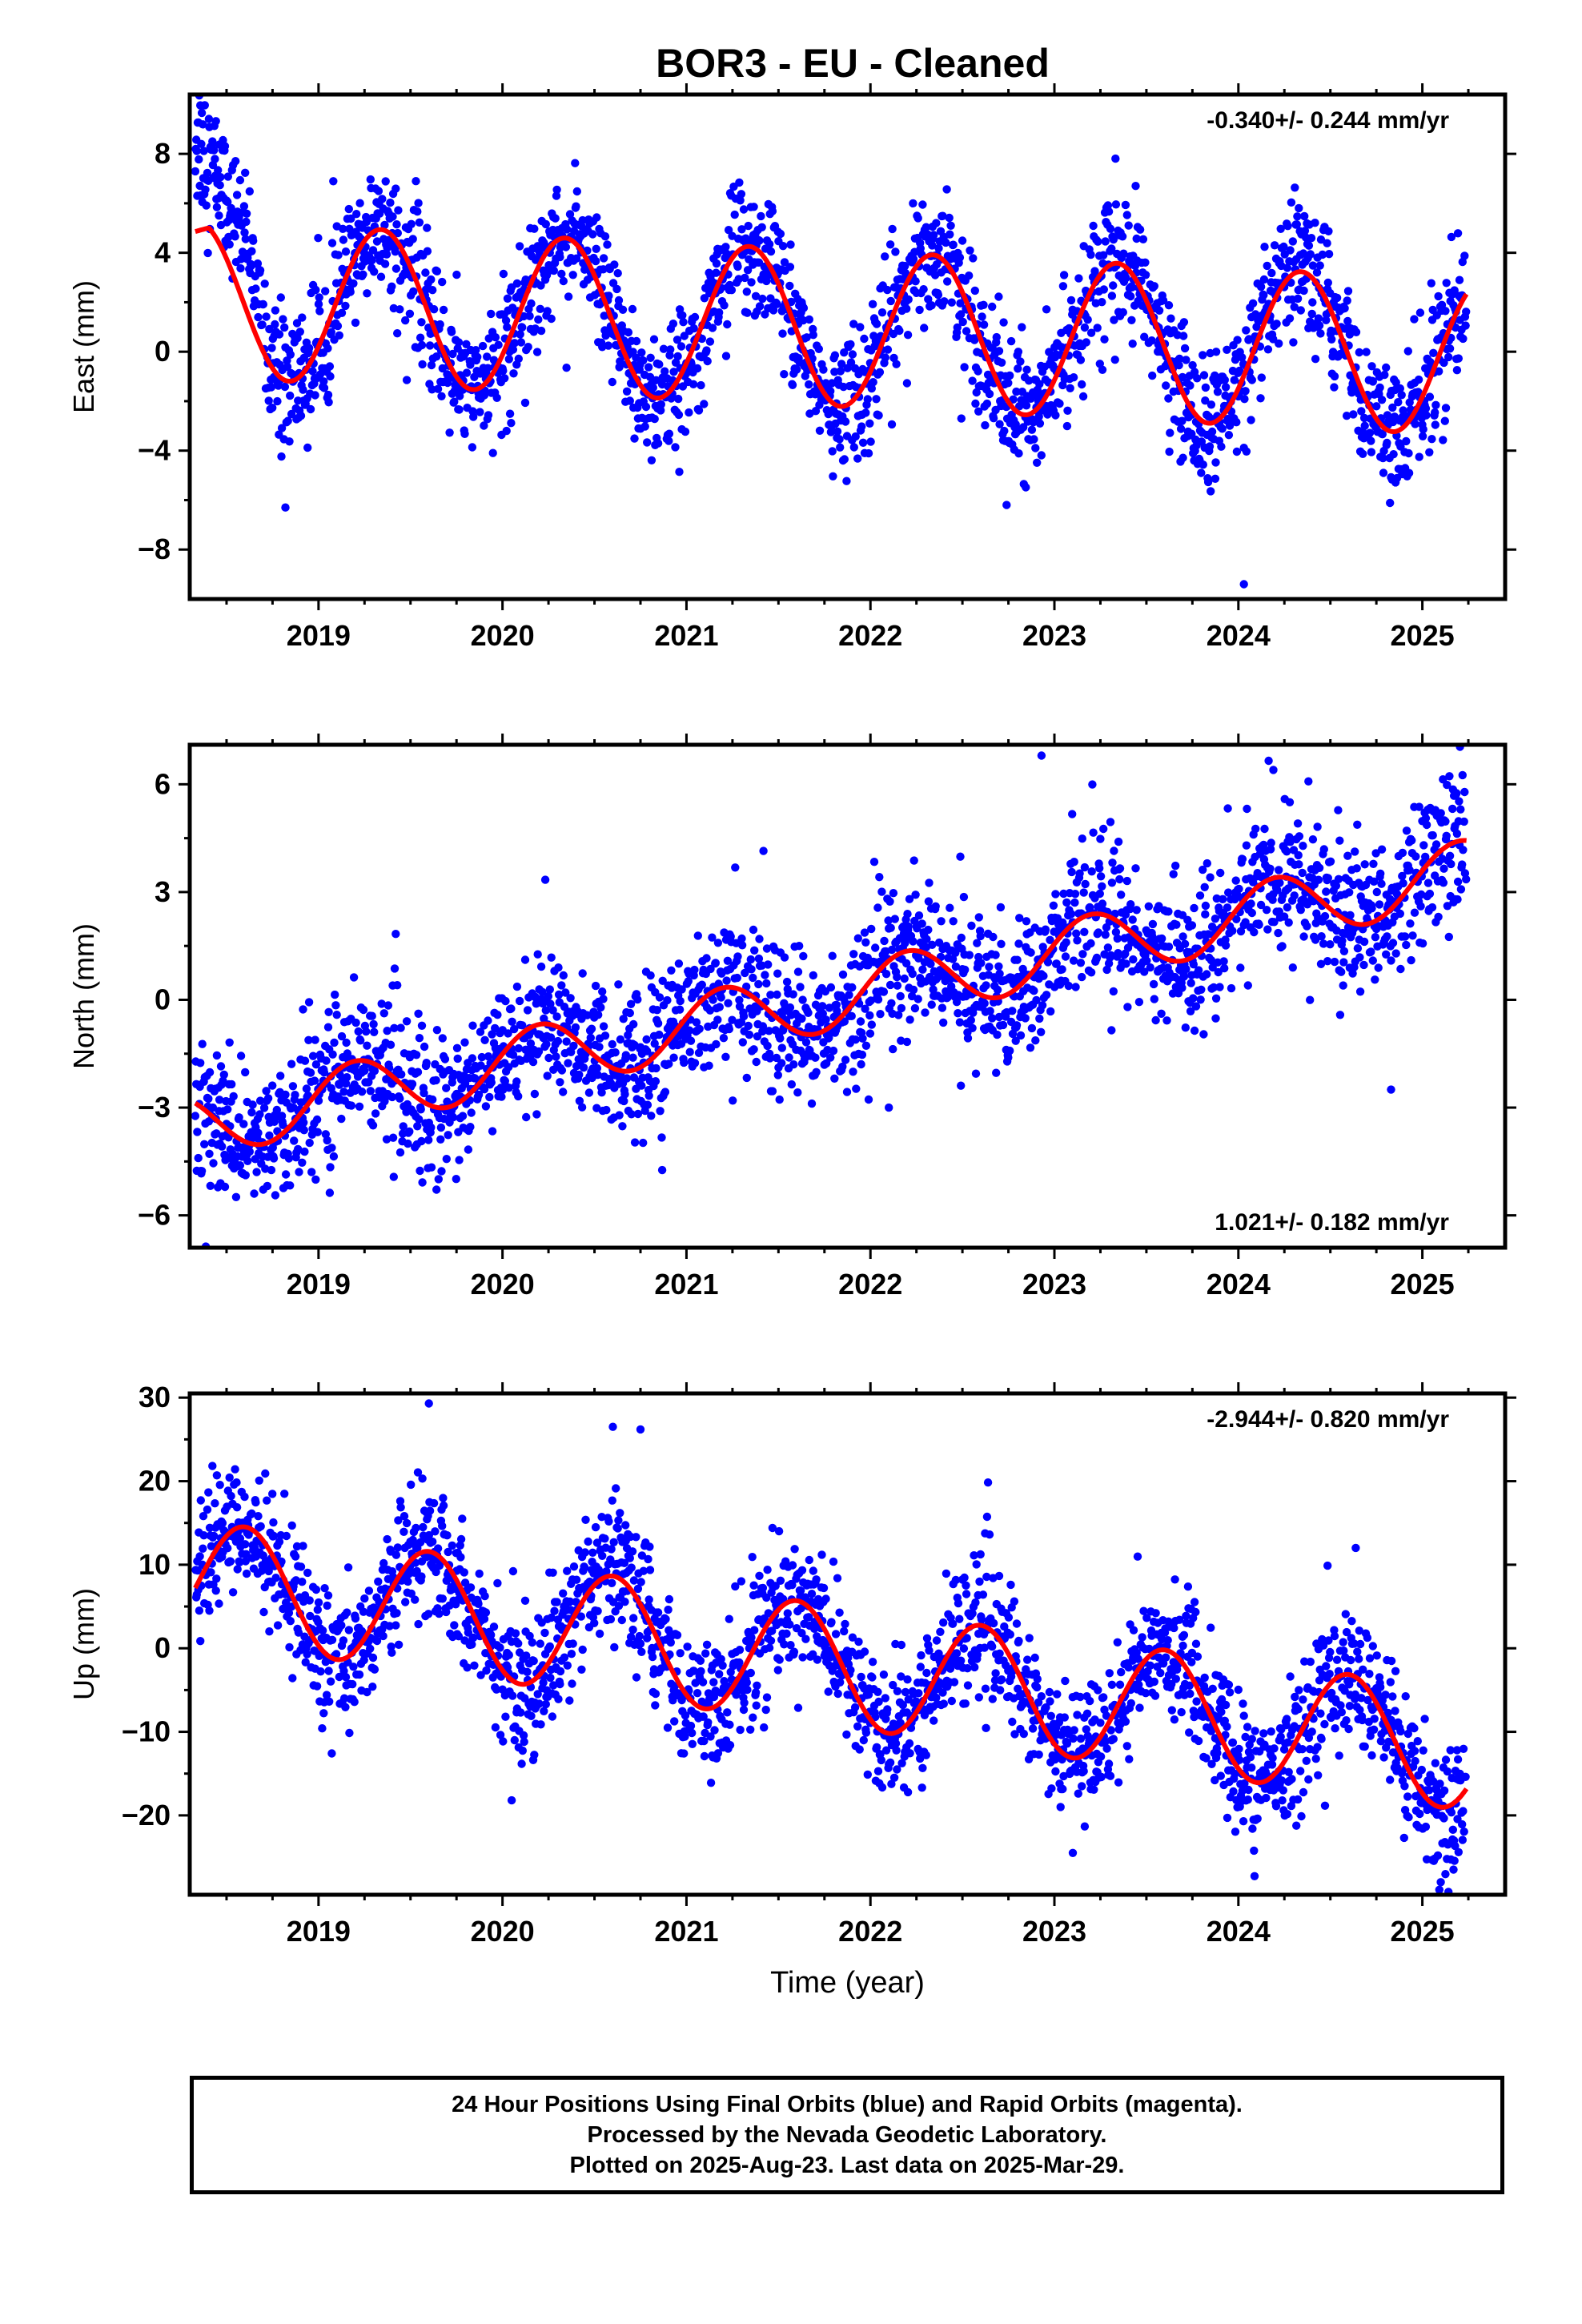  Describe the element at coordinates (163, 783) in the screenshot. I see `north-ytick-label: 6` at that location.